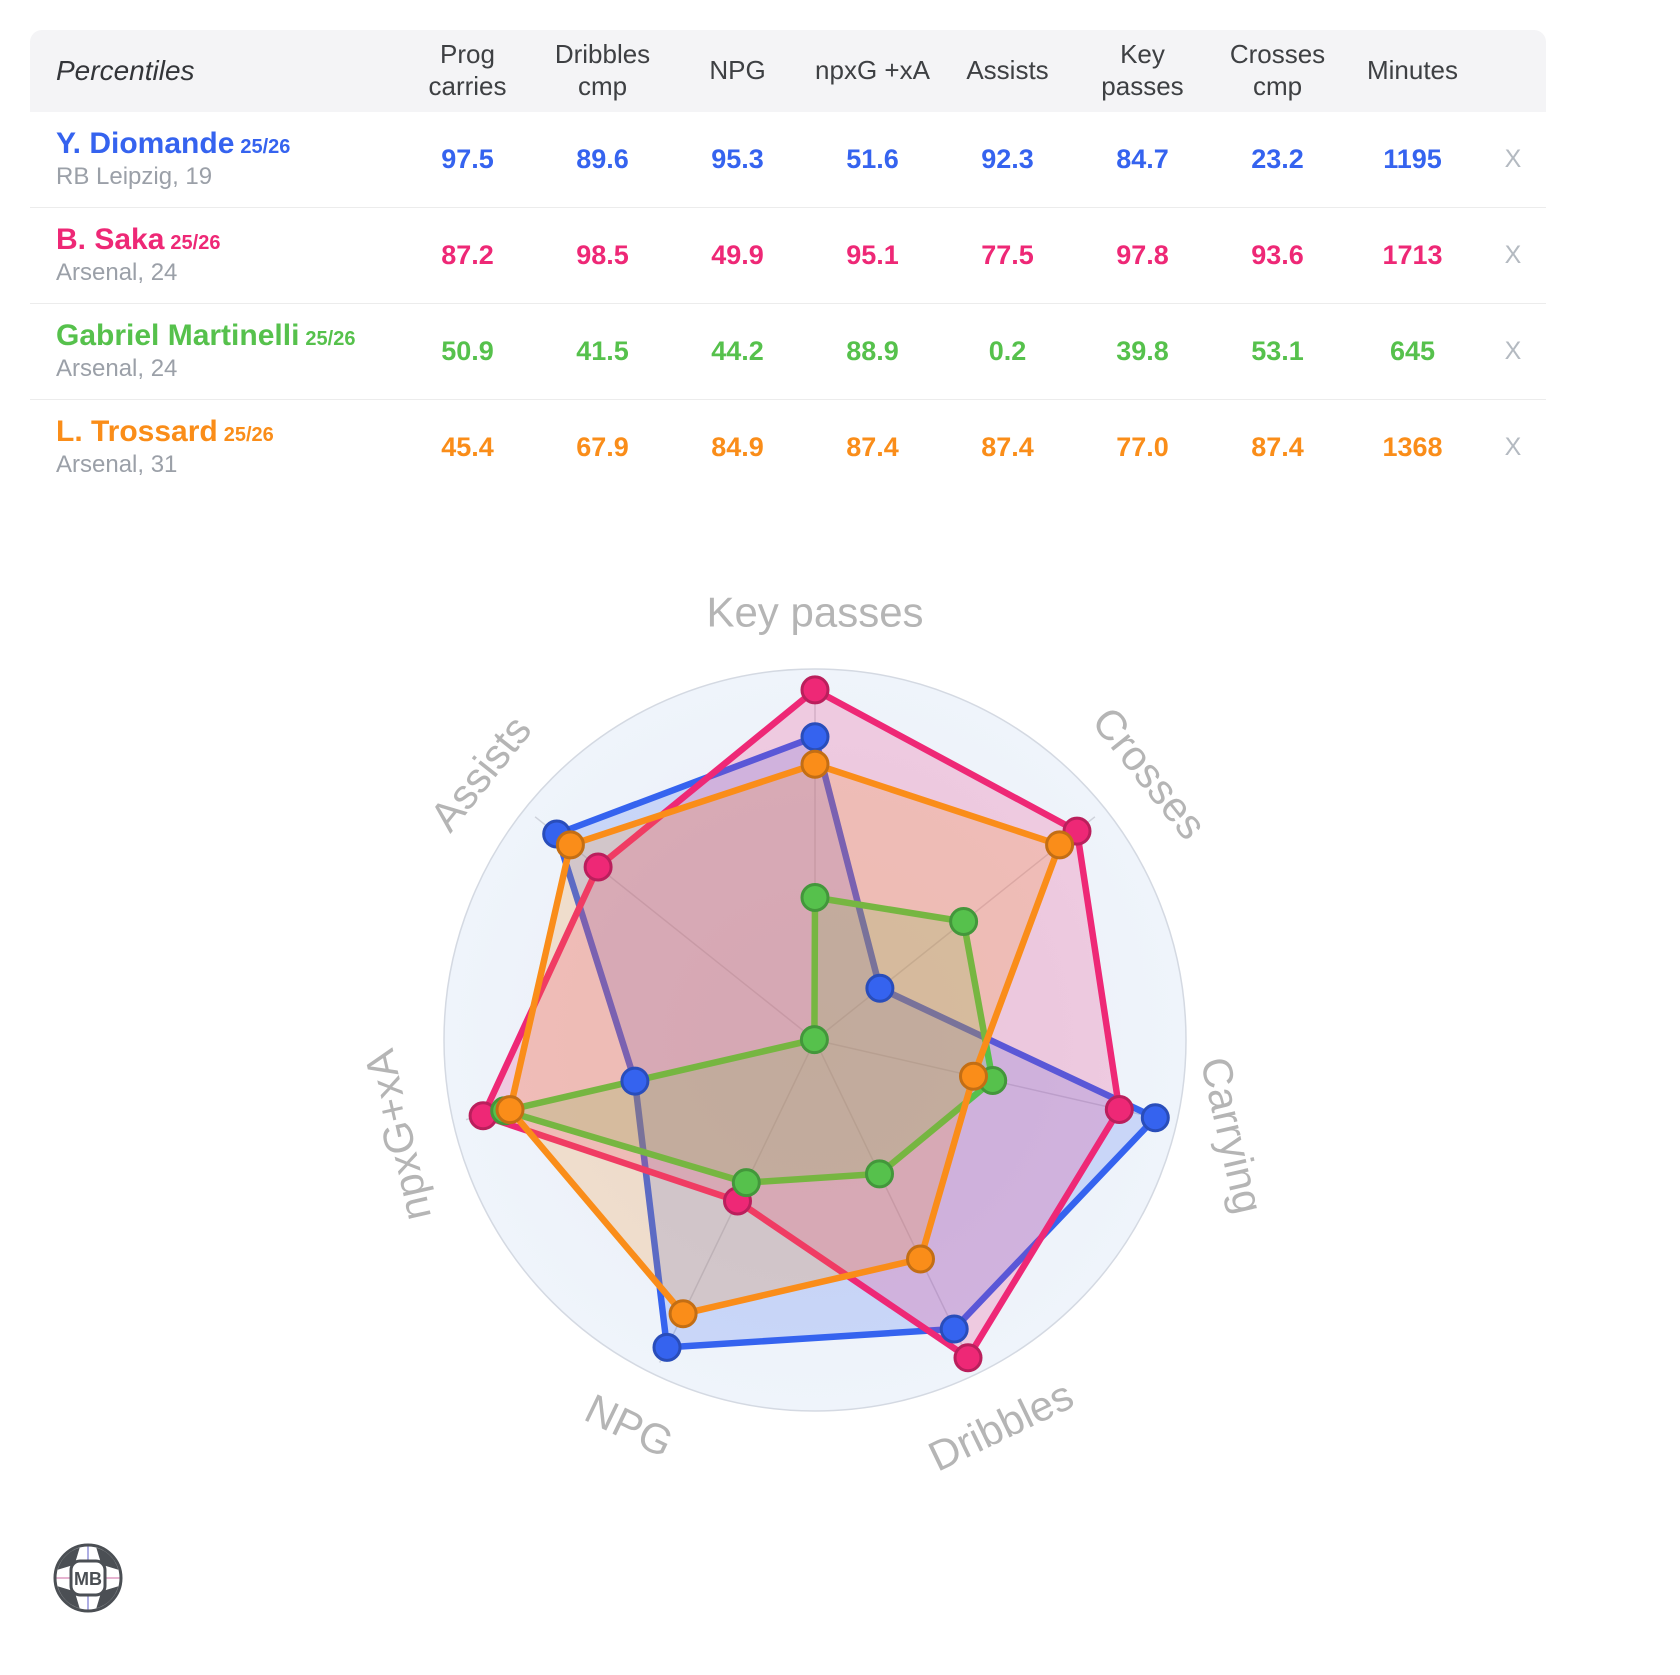 This screenshot has height=1675, width=1680. Describe the element at coordinates (629, 1426) in the screenshot. I see `radar-axis-label: NPG` at that location.